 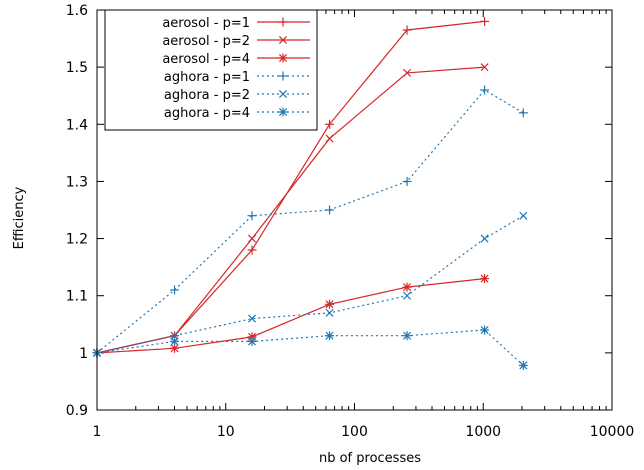 I want to click on legend-entry: aghora - p=2, so click(x=237, y=95).